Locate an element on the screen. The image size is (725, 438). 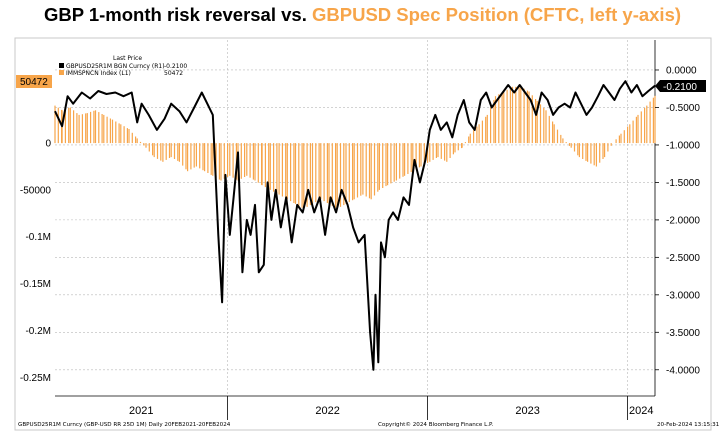
right-tick-label: -1.0000 is located at coordinates (683, 145).